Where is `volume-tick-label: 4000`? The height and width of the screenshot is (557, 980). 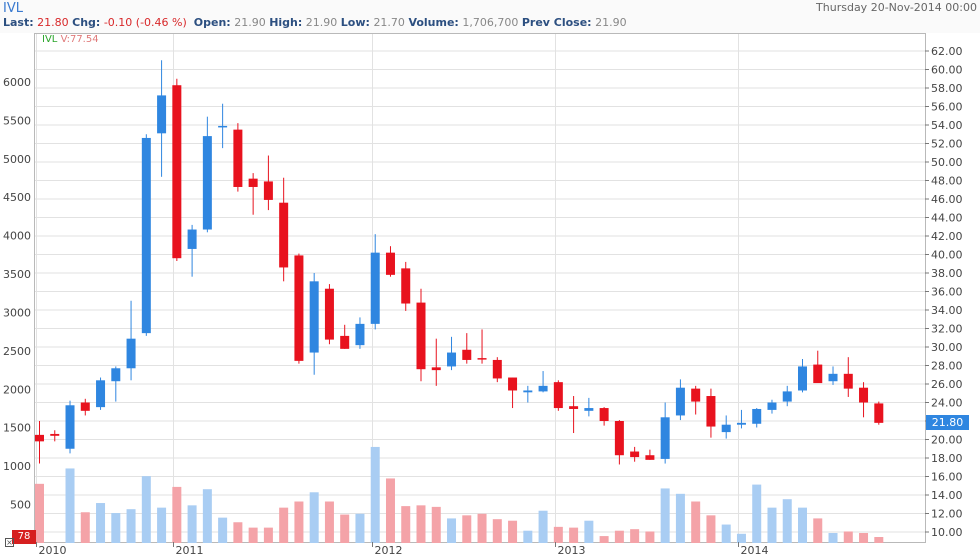 volume-tick-label: 4000 is located at coordinates (17, 236).